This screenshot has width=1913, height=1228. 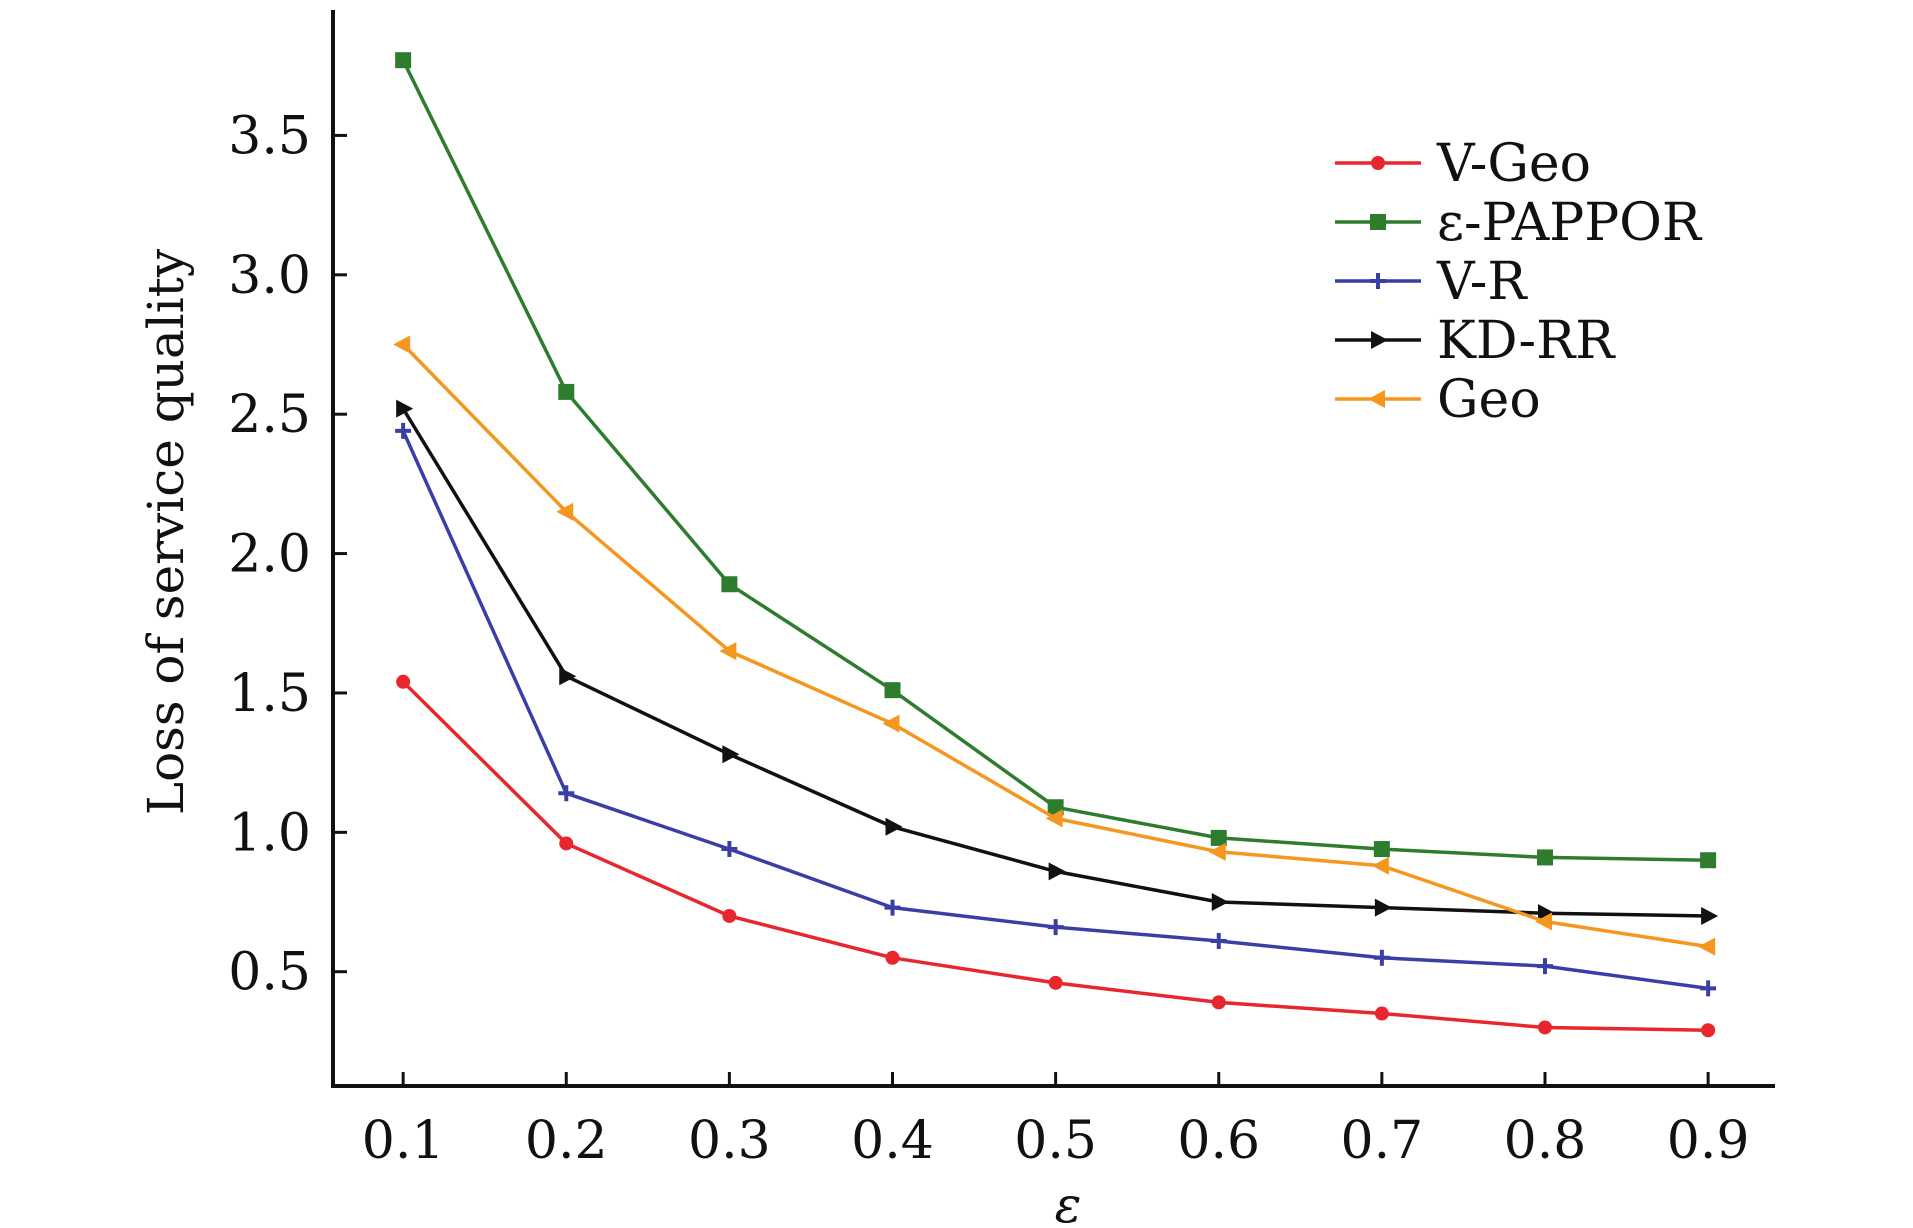 I want to click on x-tick-label: 0.2, so click(x=566, y=1141).